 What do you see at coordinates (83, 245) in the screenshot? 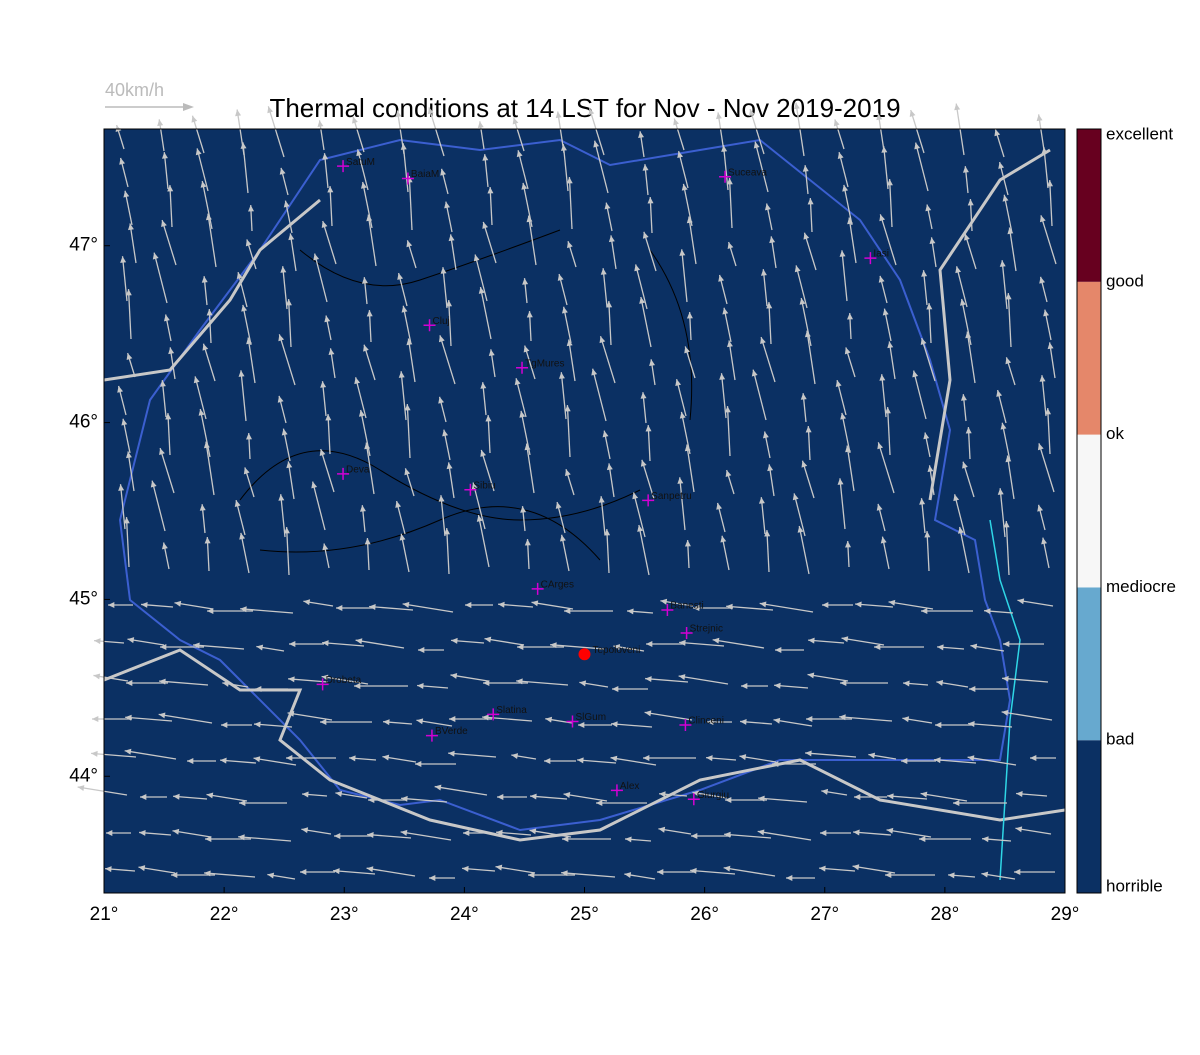
I see `y-tick-label: 47°` at bounding box center [83, 245].